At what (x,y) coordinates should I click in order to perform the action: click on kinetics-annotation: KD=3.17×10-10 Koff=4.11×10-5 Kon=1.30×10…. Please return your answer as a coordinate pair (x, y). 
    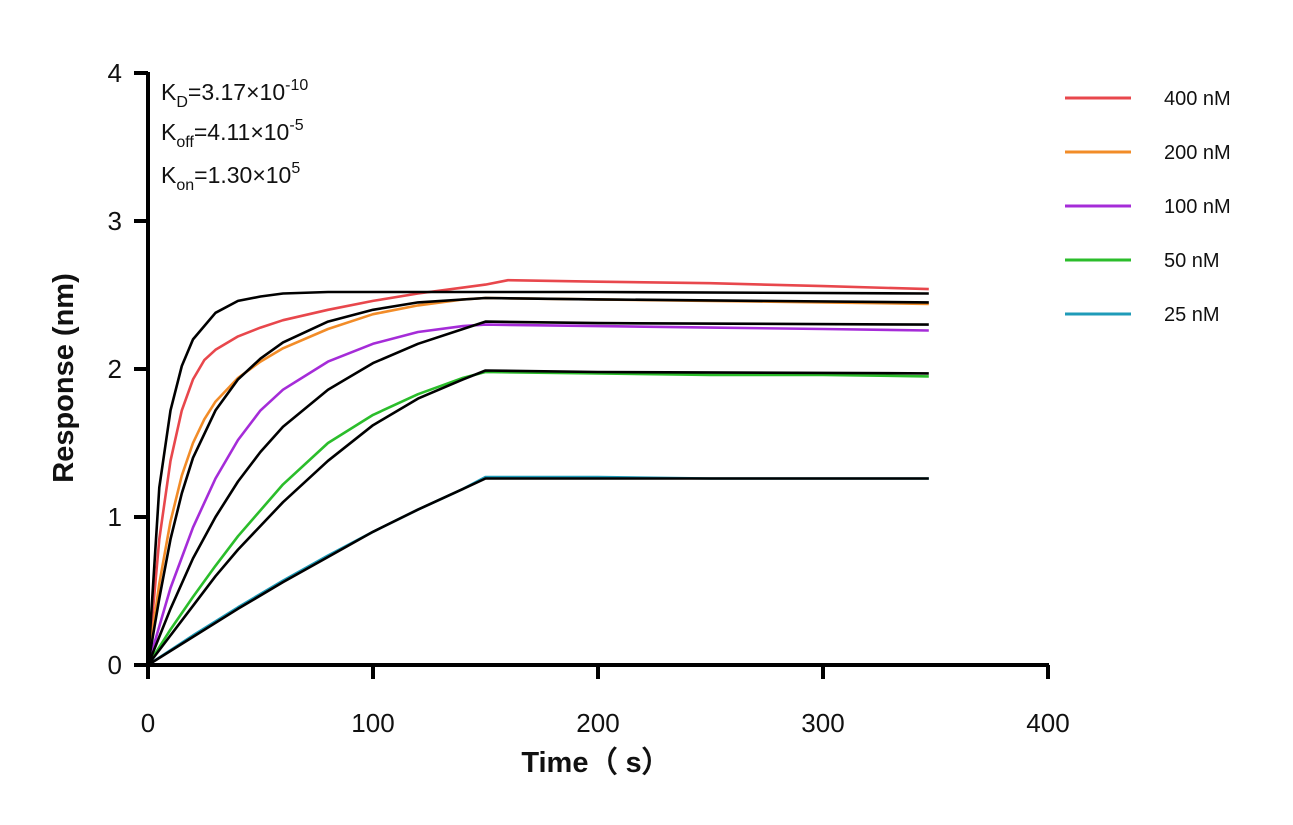
    Looking at the image, I should click on (234, 135).